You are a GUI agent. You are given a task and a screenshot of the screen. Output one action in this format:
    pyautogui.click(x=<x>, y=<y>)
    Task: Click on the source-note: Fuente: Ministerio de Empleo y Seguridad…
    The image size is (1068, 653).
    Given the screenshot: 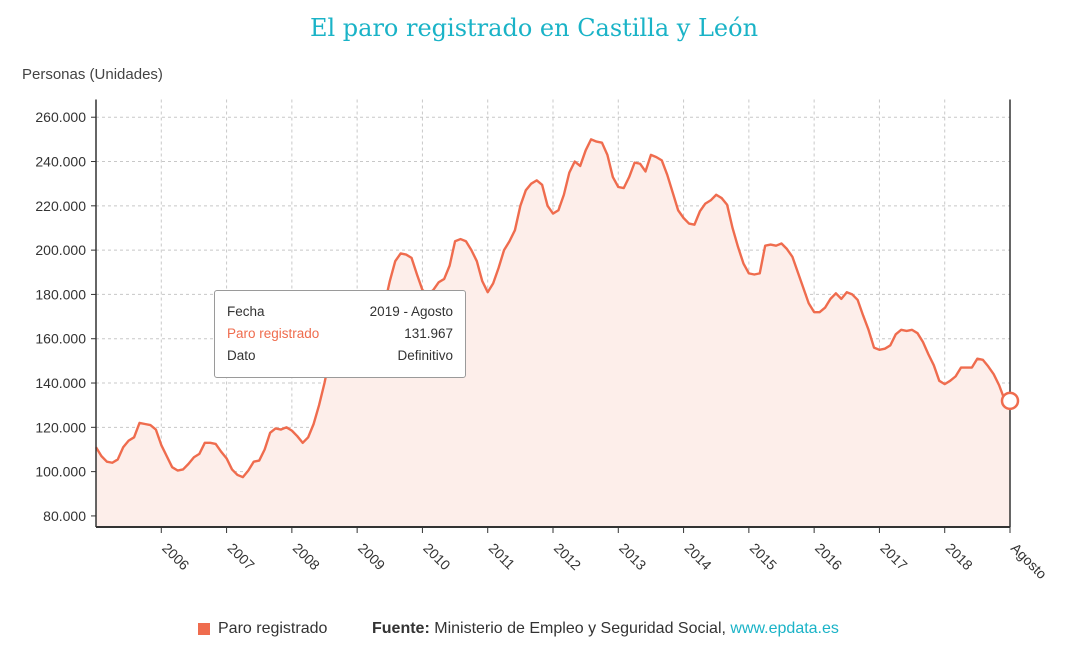 What is the action you would take?
    pyautogui.click(x=605, y=629)
    